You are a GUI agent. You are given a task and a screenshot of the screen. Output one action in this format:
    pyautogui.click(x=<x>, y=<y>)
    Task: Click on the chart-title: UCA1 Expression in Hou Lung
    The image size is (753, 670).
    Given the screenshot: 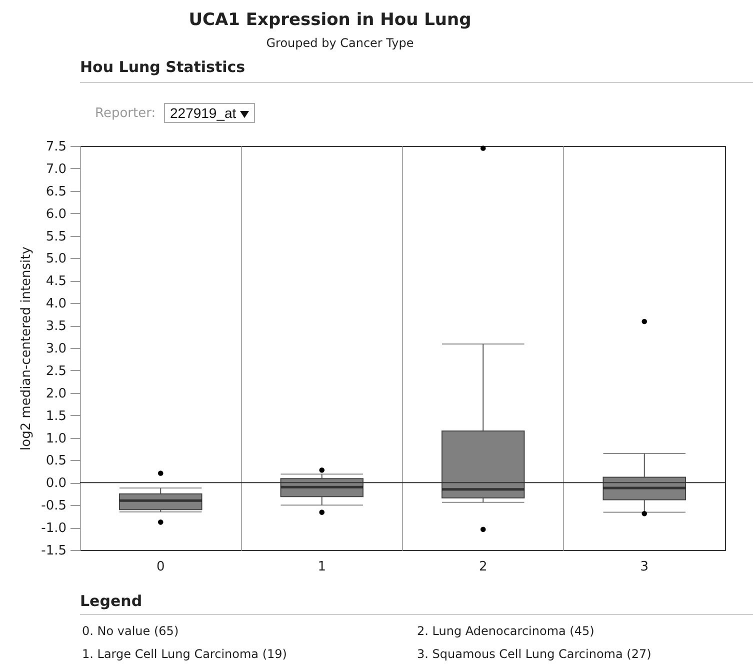 What is the action you would take?
    pyautogui.click(x=330, y=20)
    